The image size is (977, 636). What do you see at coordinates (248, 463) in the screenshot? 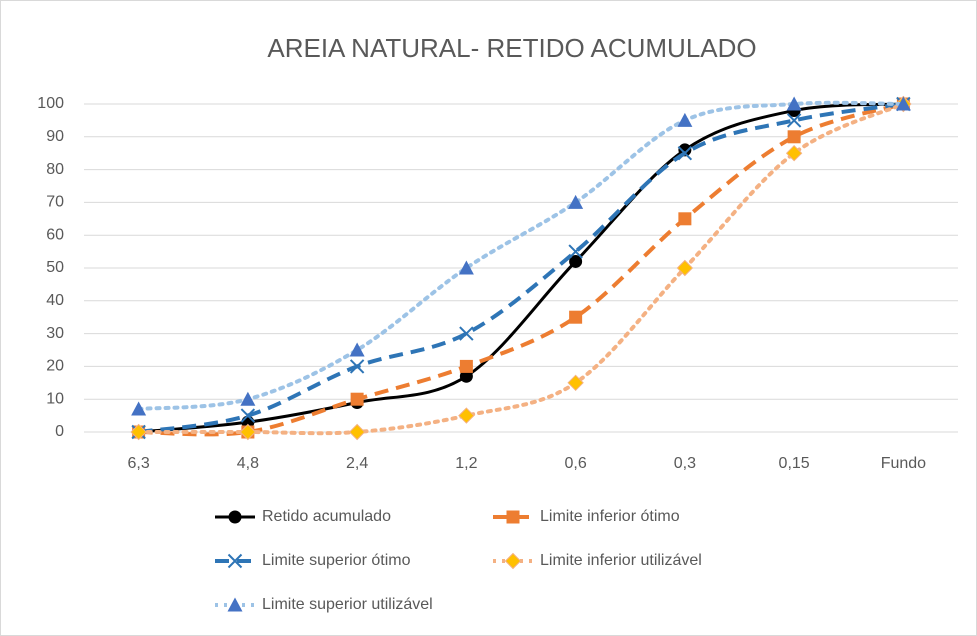
I see `x-tick-label: 4,8` at bounding box center [248, 463].